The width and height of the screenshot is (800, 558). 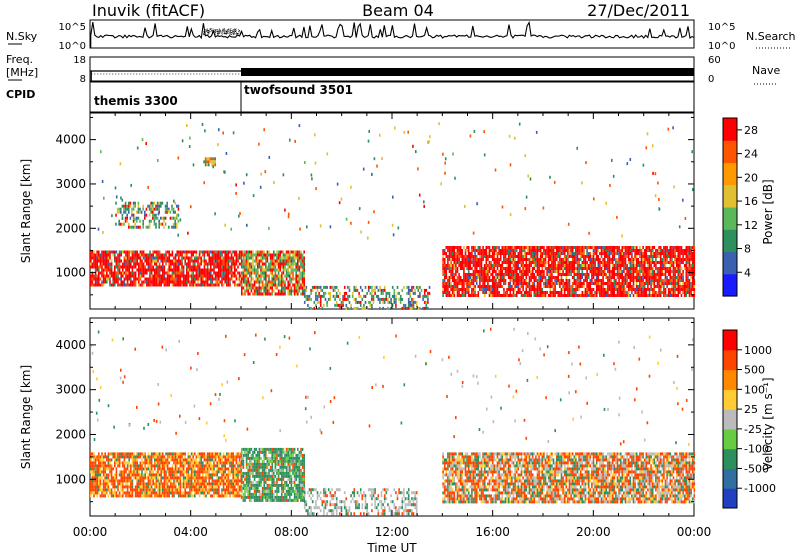 What do you see at coordinates (148, 10) in the screenshot?
I see `station-title: Inuvik (fitACF)` at bounding box center [148, 10].